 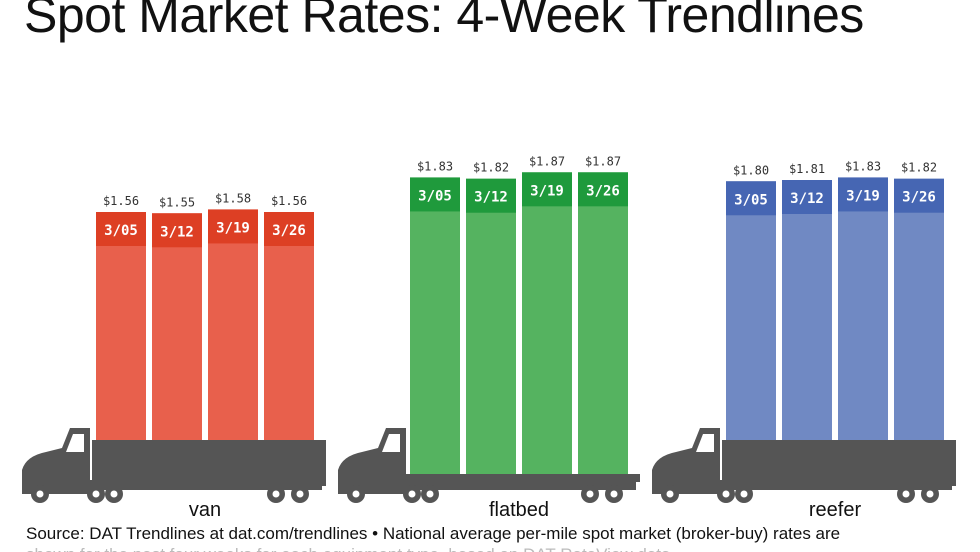 I want to click on date-label-reefer-1: 3/05, so click(x=751, y=200).